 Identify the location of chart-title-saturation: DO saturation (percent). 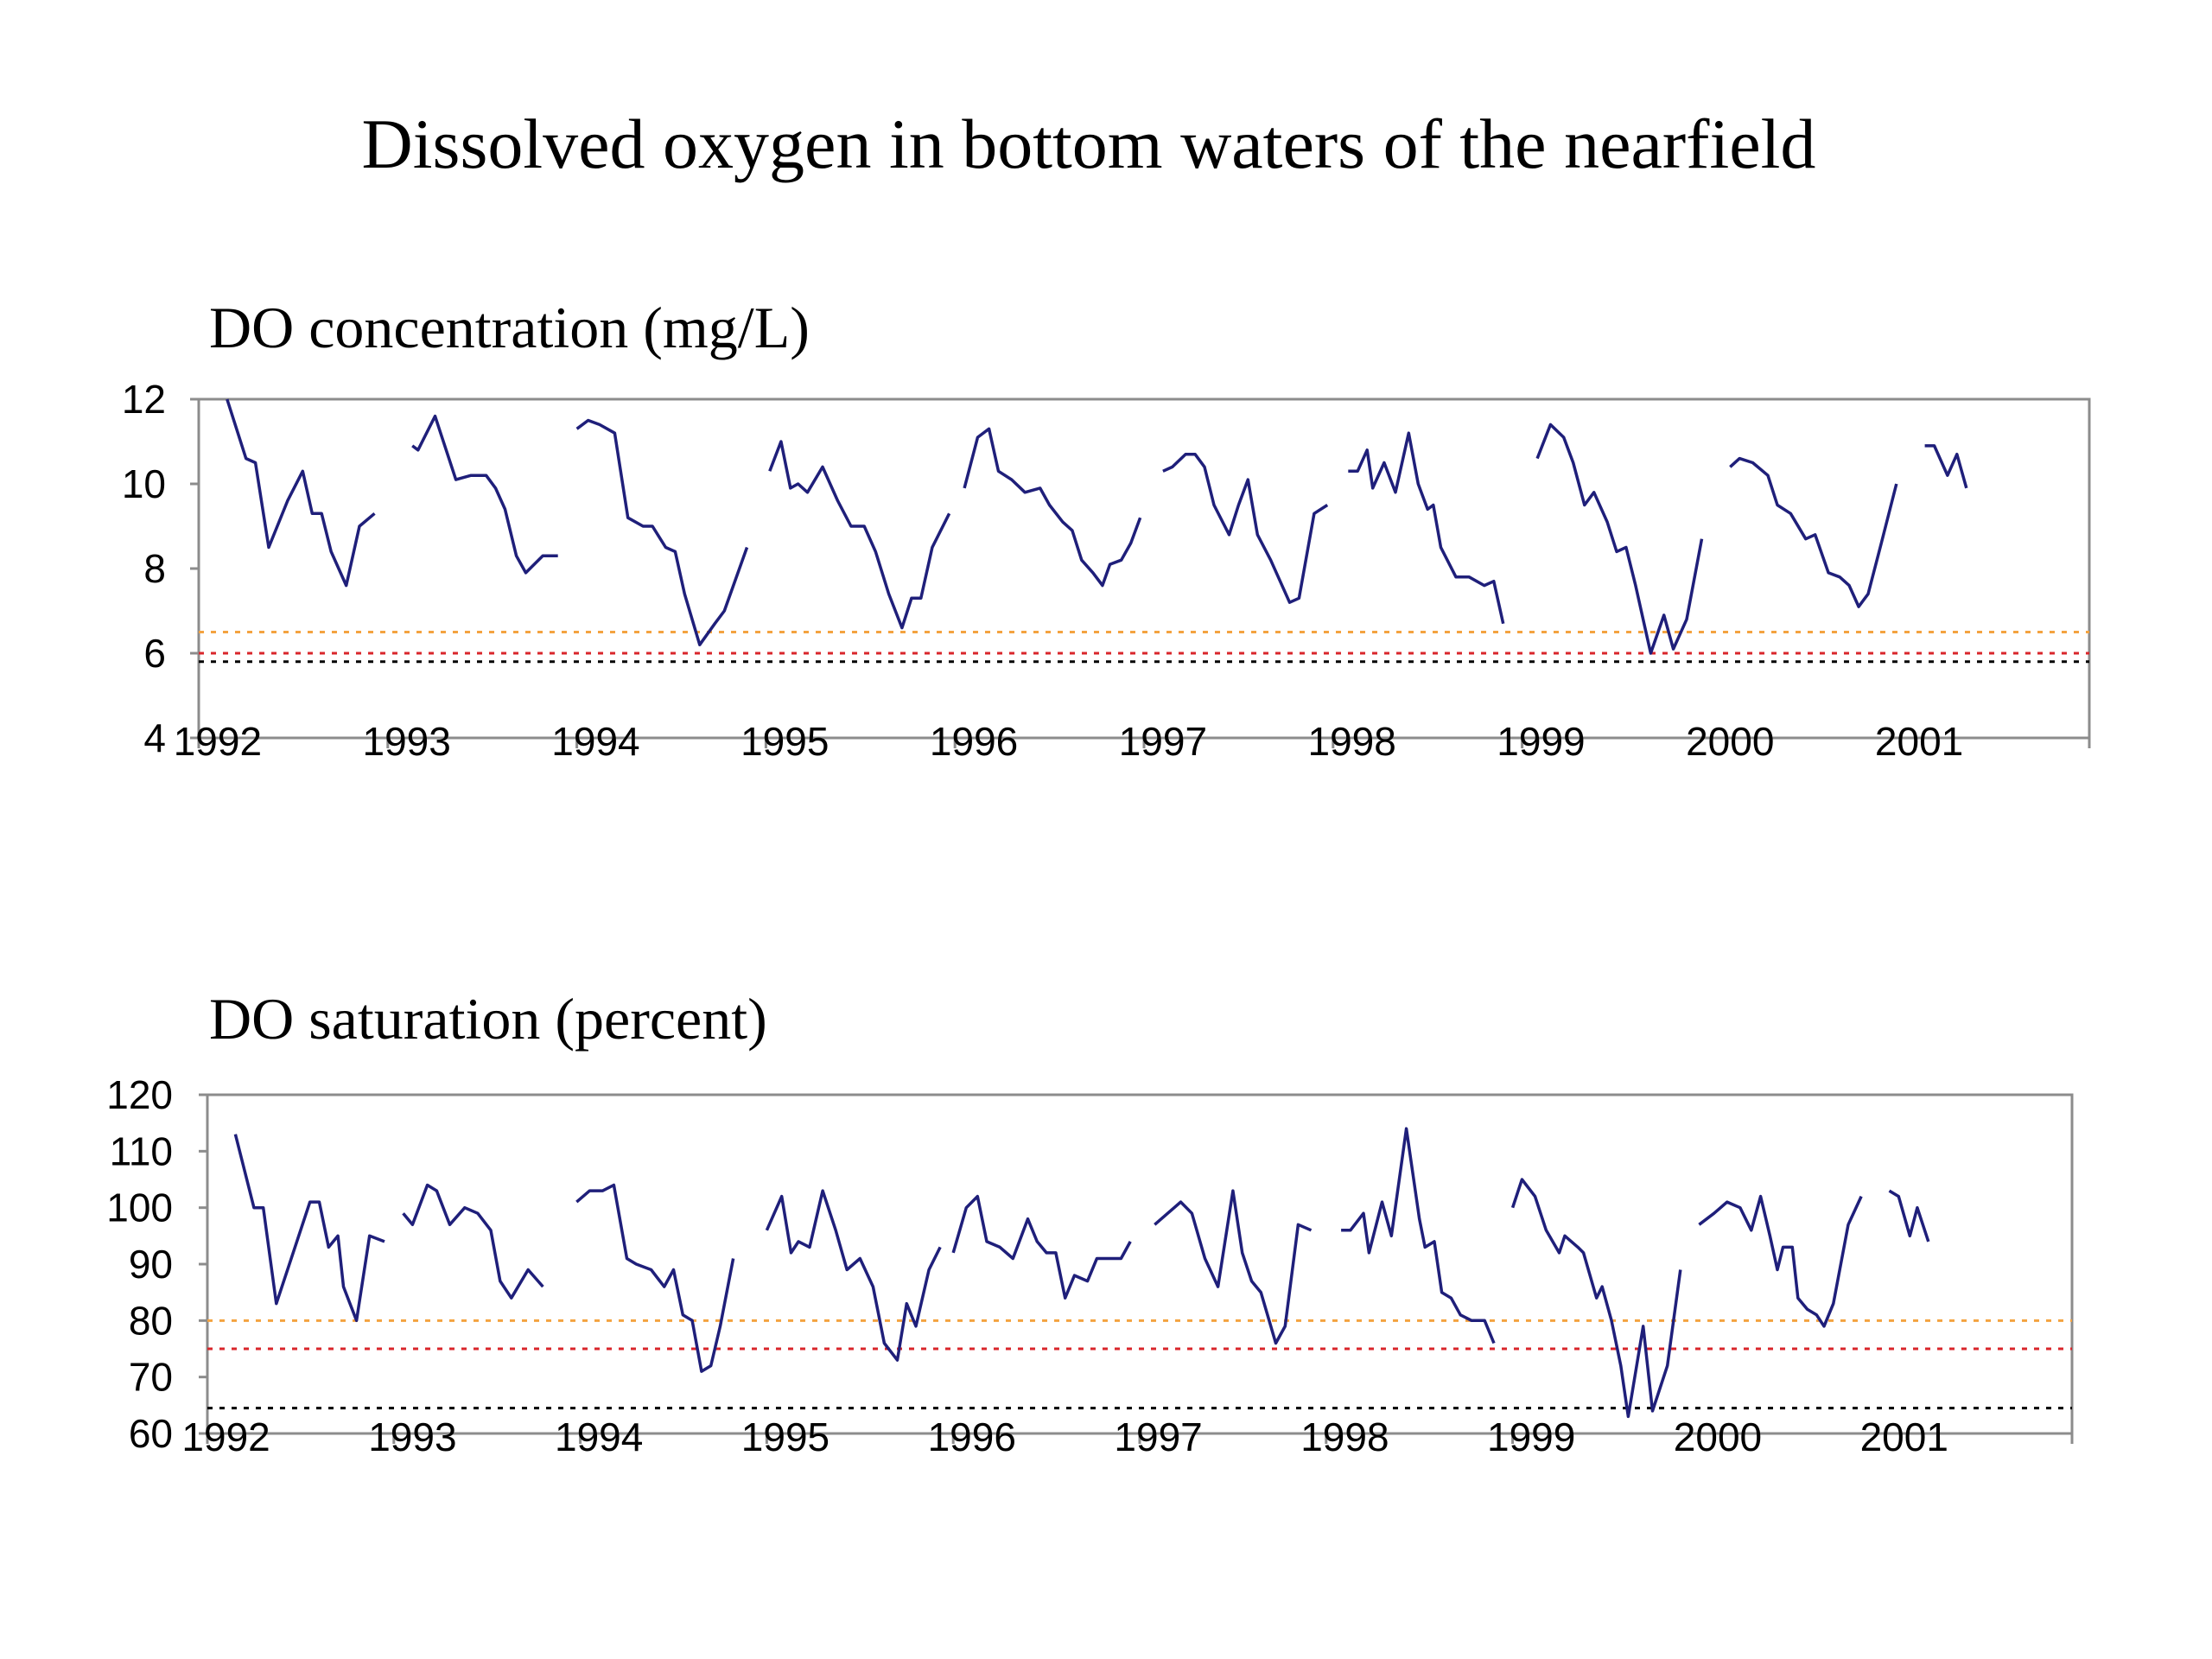
(488, 1019).